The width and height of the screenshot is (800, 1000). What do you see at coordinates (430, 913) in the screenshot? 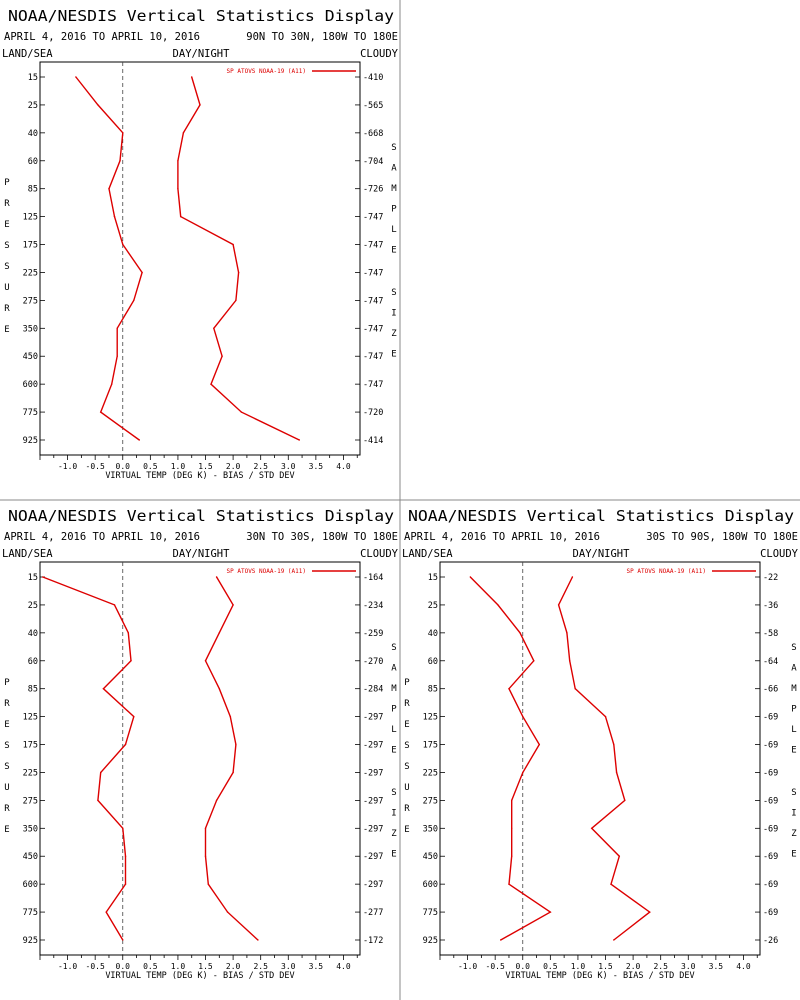
I see `pressure-tick-label: 775` at bounding box center [430, 913].